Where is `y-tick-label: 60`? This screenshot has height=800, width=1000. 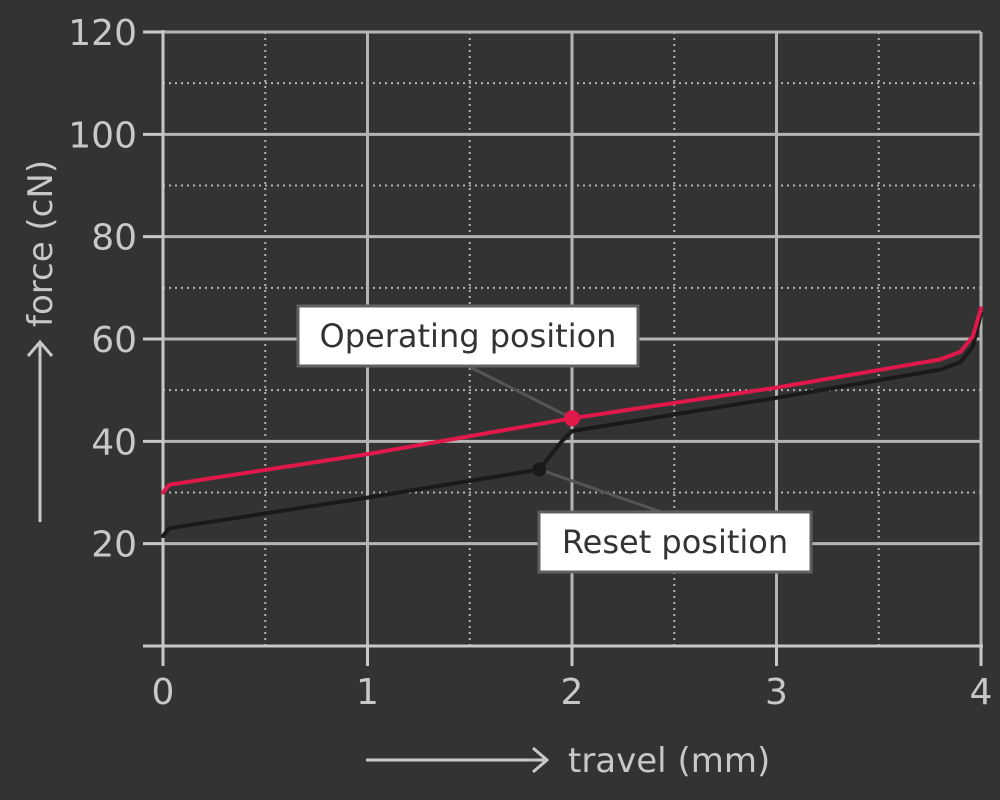
y-tick-label: 60 is located at coordinates (114, 340).